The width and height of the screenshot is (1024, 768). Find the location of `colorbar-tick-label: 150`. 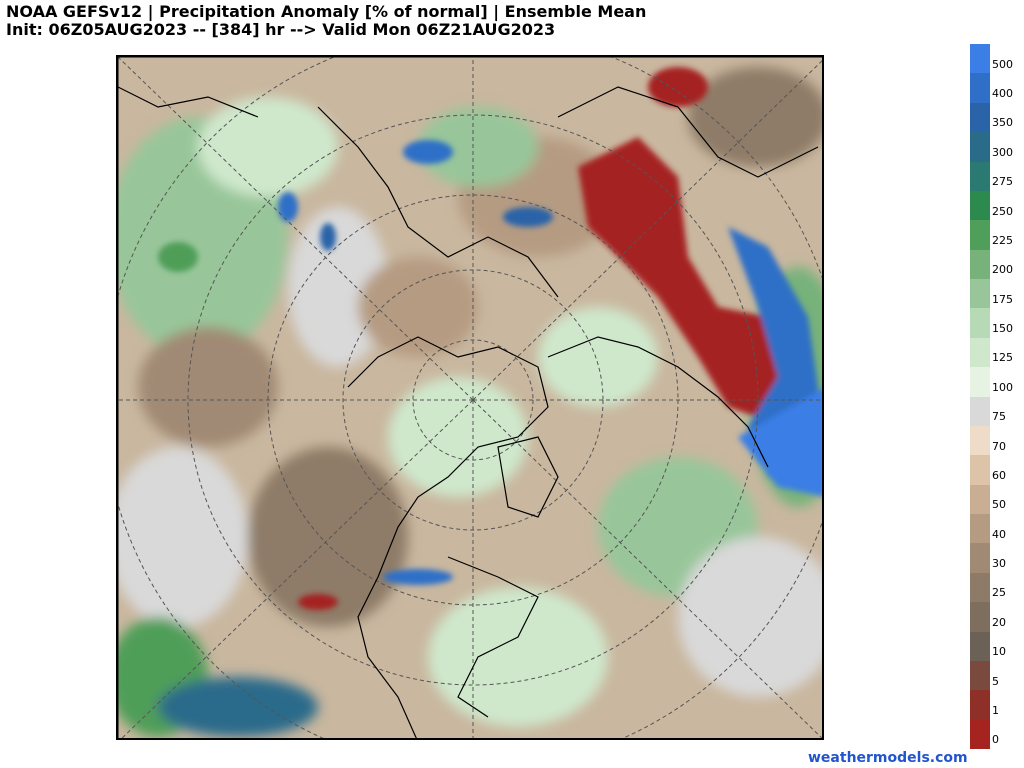

colorbar-tick-label: 150 is located at coordinates (1002, 329).